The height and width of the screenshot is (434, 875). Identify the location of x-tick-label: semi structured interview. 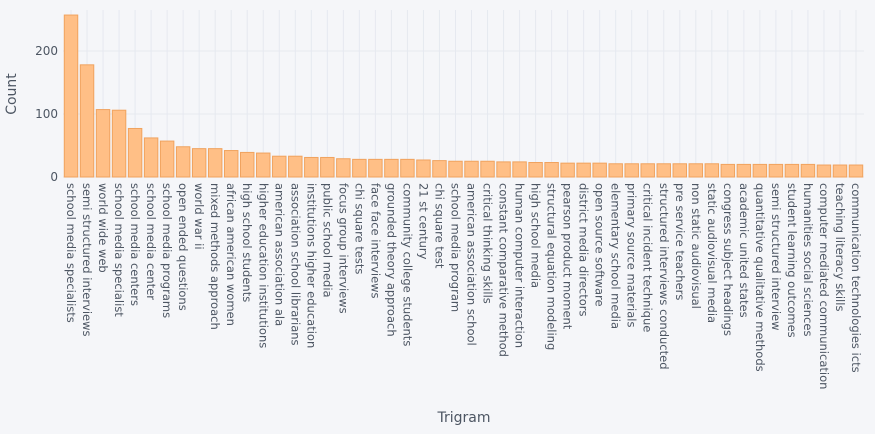
(776, 257).